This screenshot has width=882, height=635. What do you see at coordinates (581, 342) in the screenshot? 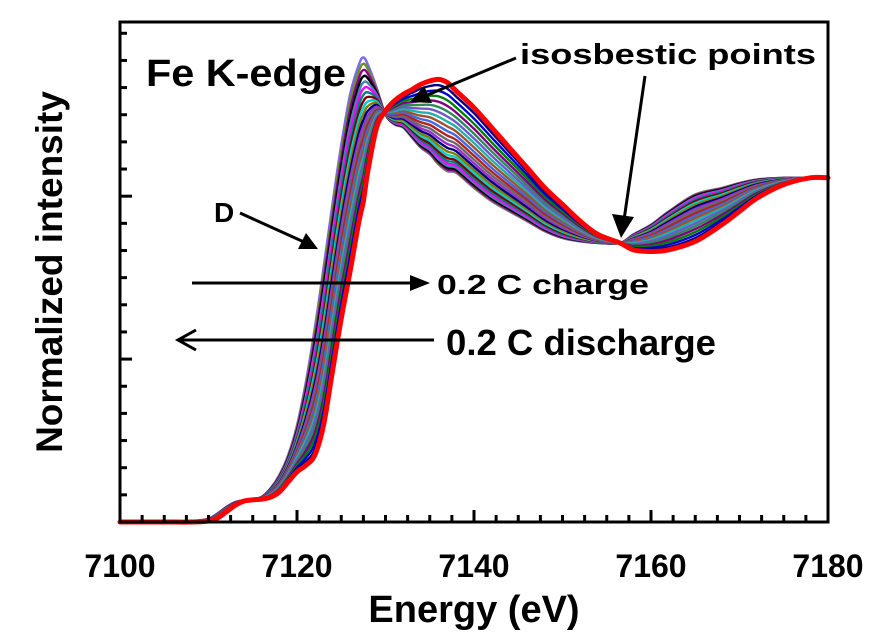
I see `discharge-label: 0.2 C discharge` at bounding box center [581, 342].